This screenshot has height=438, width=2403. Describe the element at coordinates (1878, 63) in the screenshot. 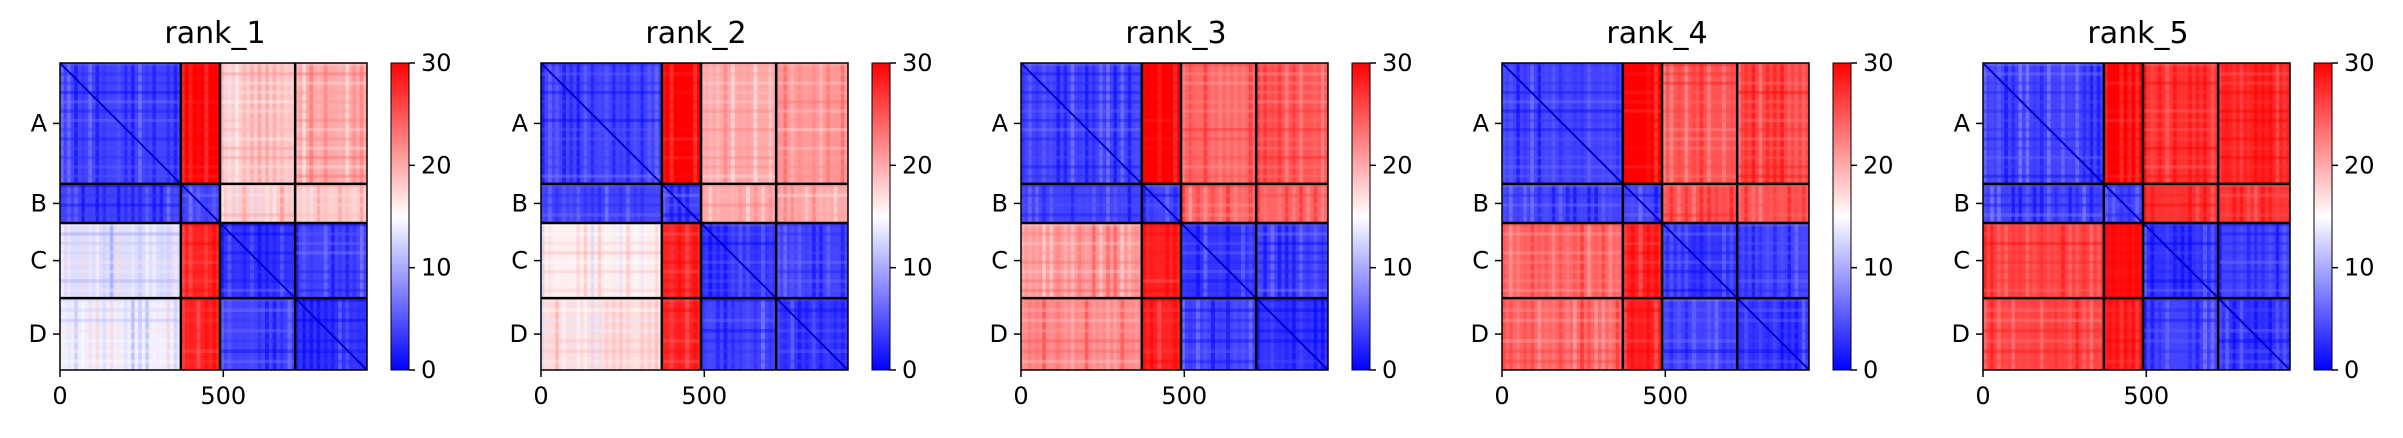

I see `colorbar-tick-label: 30` at that location.